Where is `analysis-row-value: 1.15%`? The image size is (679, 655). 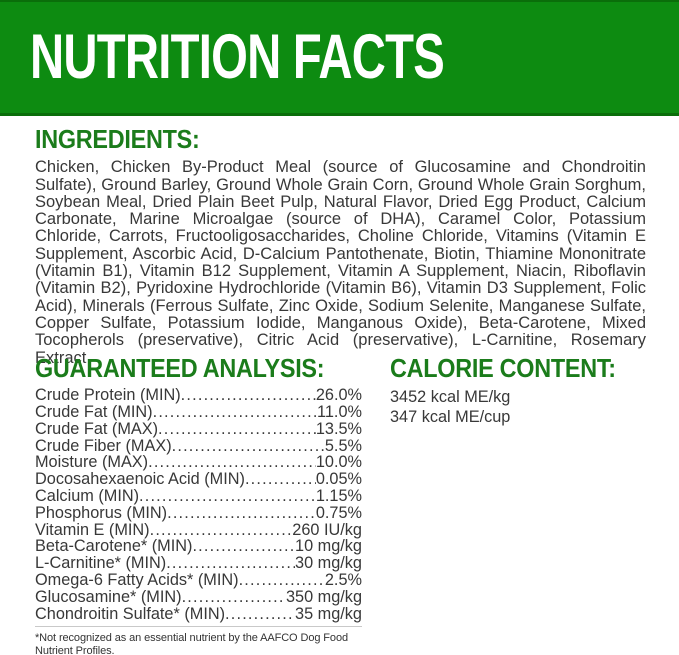
analysis-row-value: 1.15% is located at coordinates (338, 496).